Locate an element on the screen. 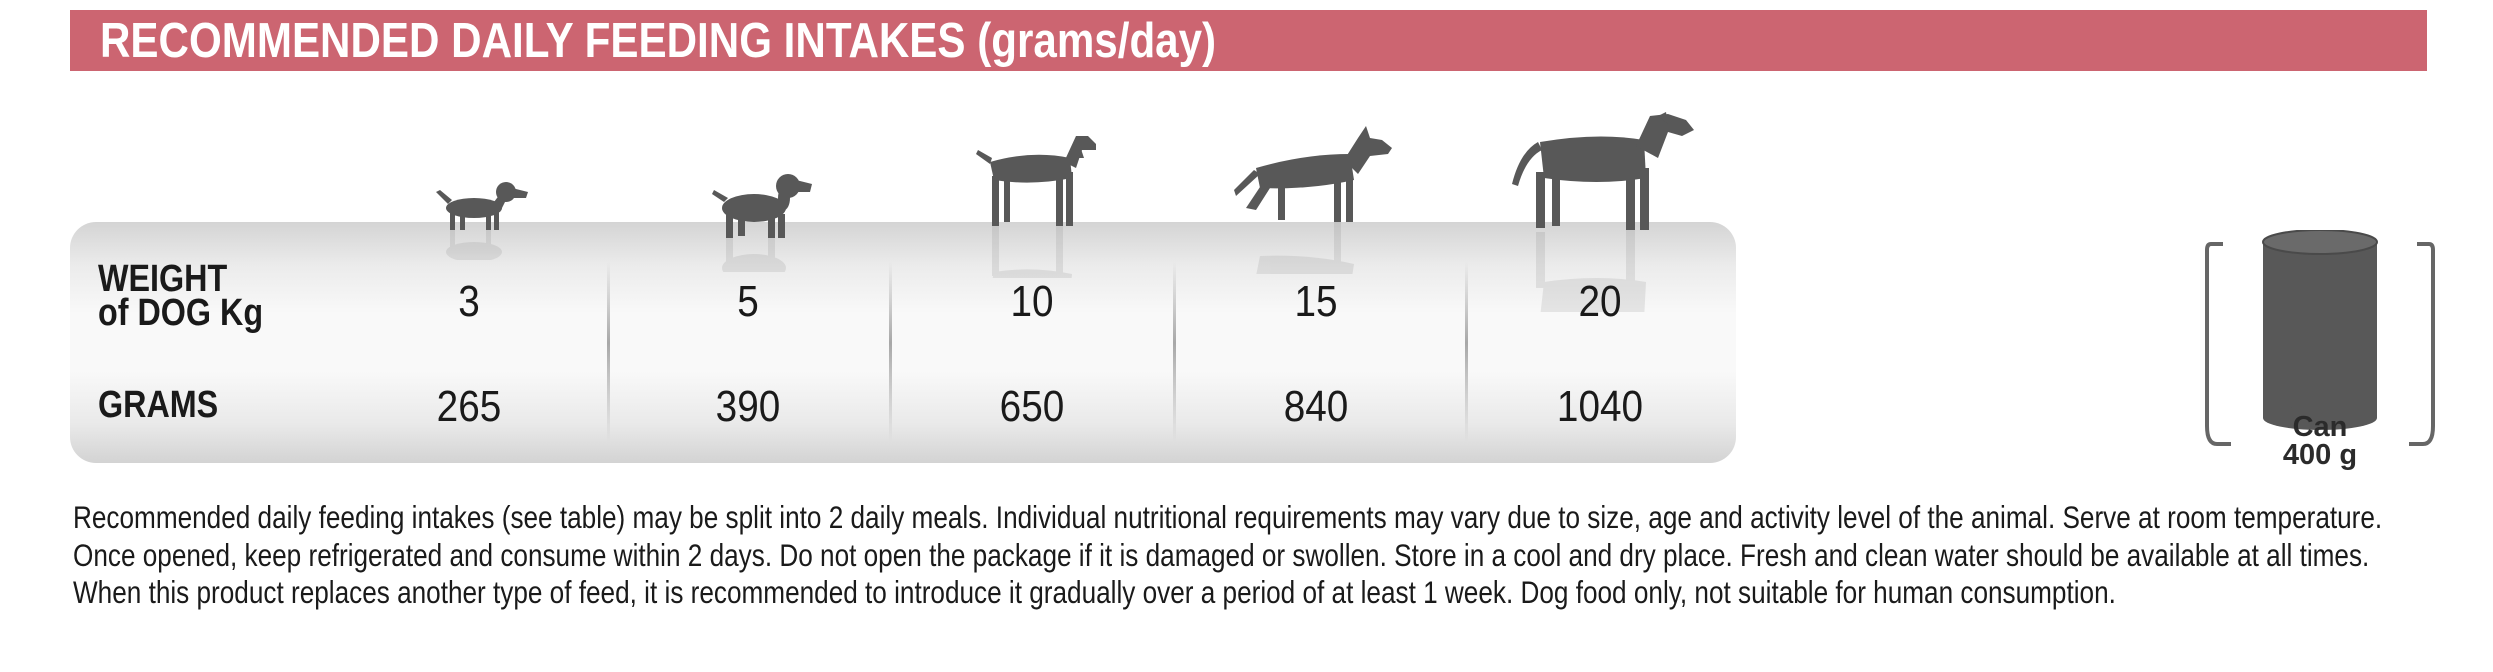  weight-label-line1: WEIGHT is located at coordinates (163, 279).